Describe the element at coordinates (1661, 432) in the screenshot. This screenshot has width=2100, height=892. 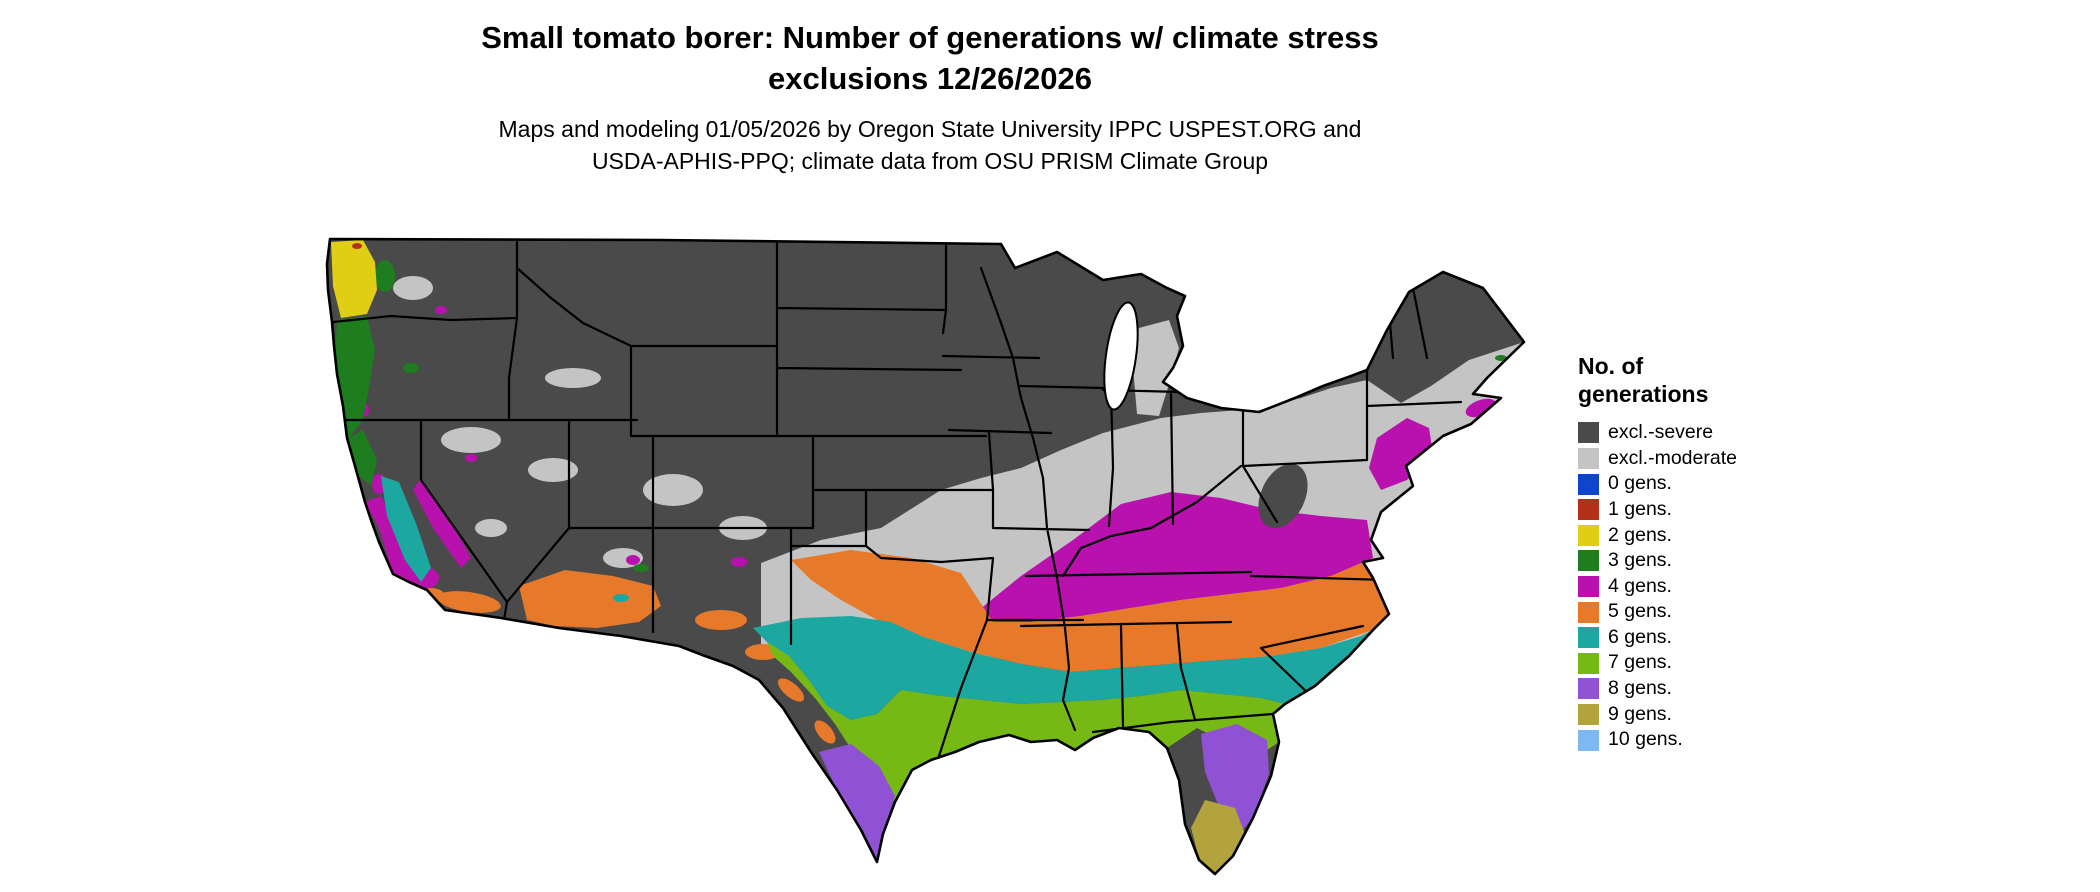
I see `legend-label: excl.-severe` at that location.